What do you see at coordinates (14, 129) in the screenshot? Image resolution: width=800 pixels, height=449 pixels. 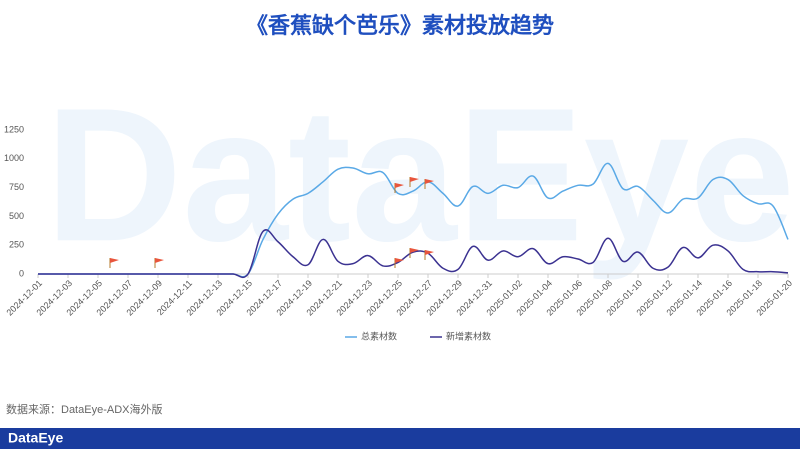 I see `y-tick-label: 1250` at bounding box center [14, 129].